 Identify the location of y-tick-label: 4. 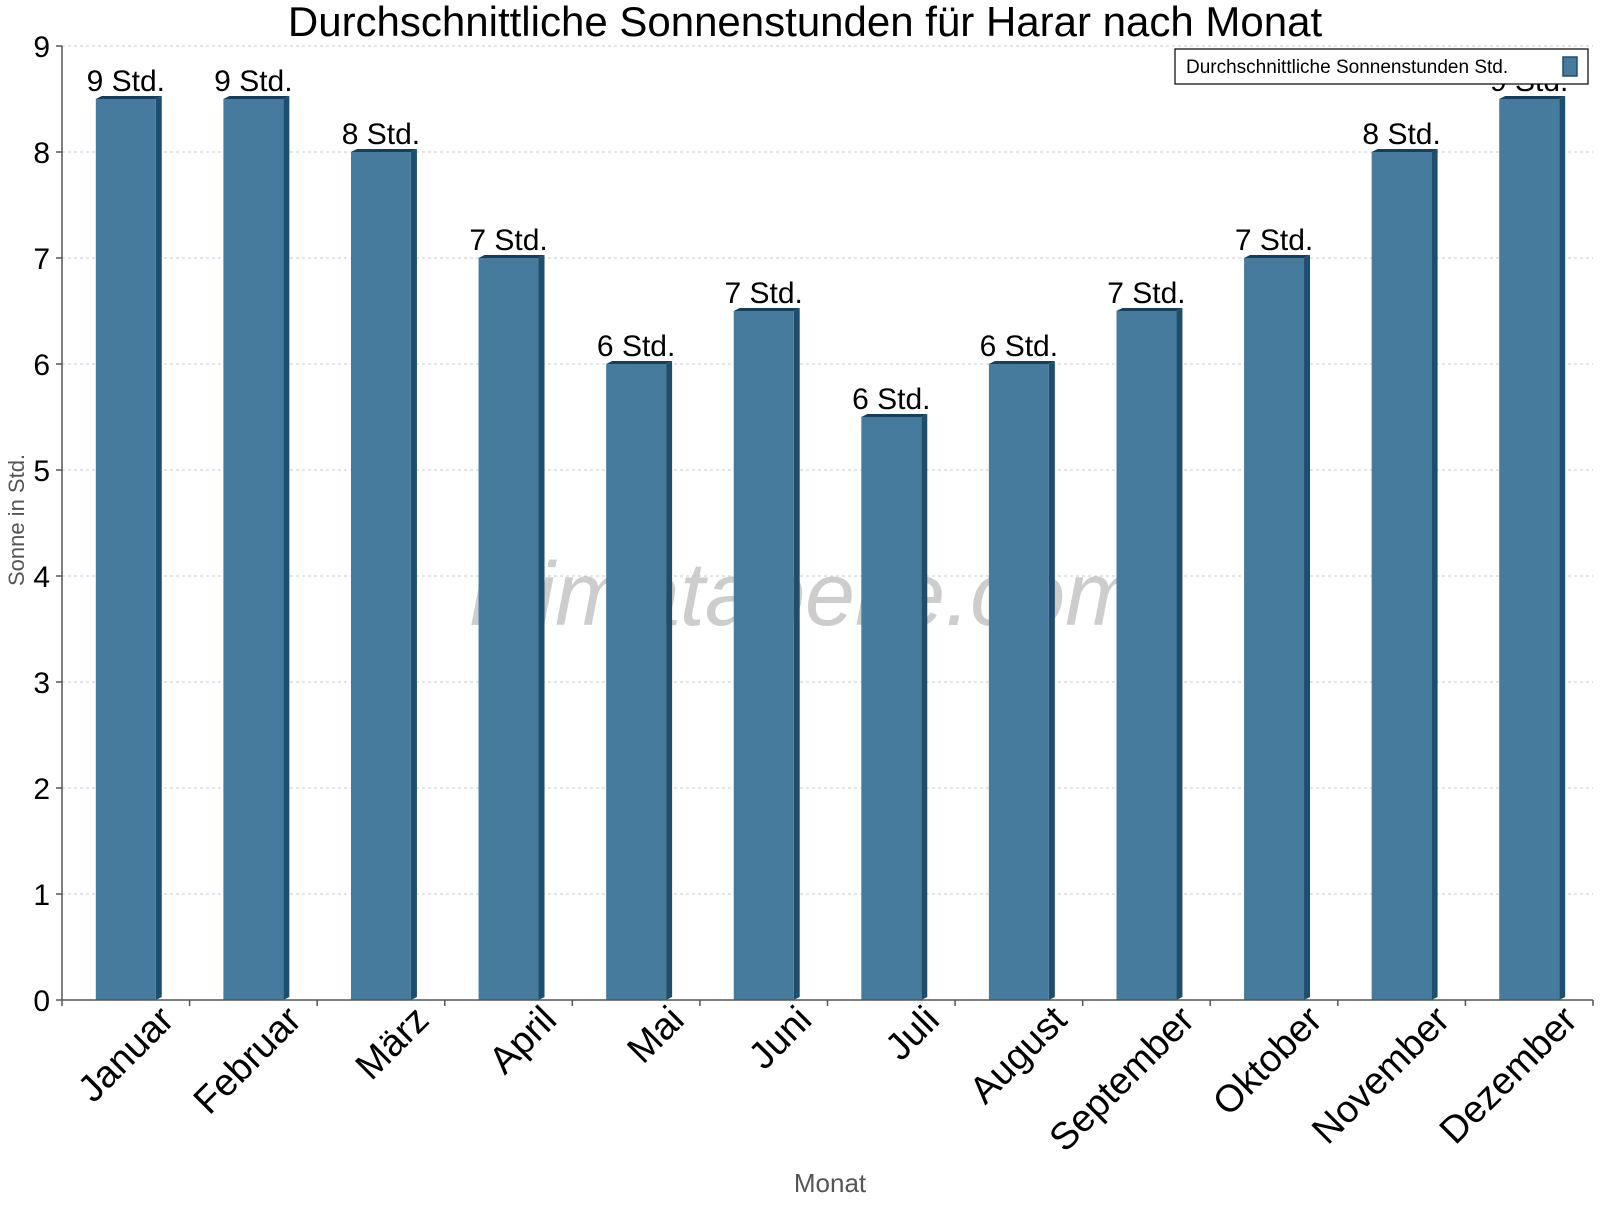
(41, 577).